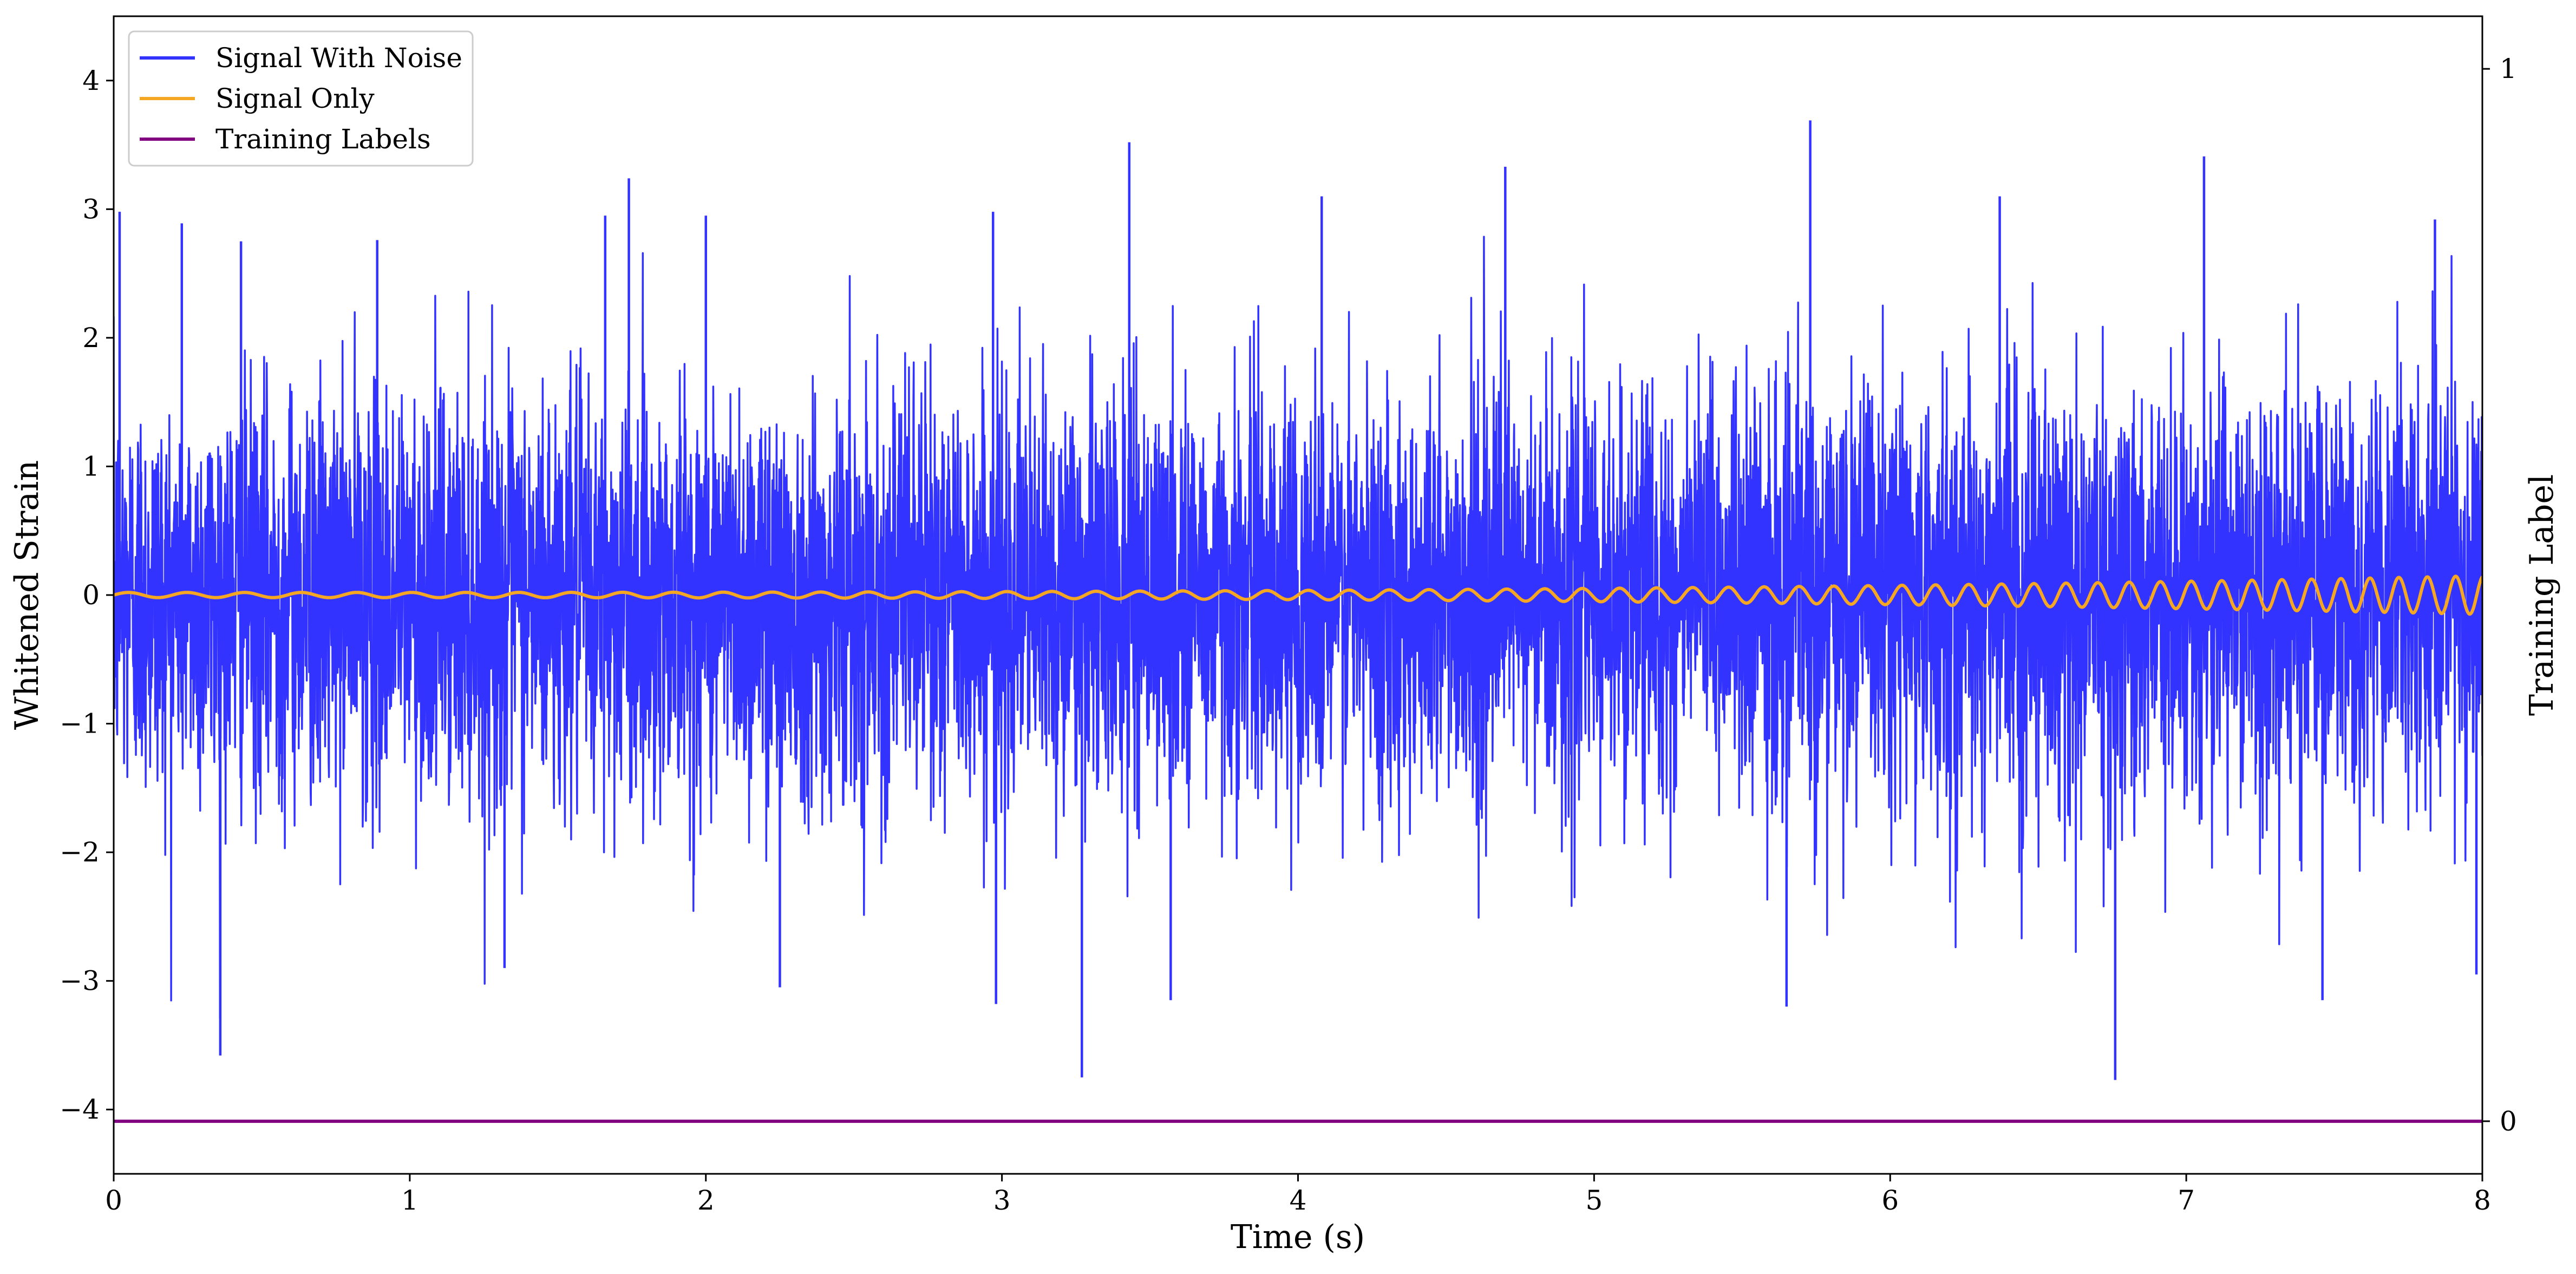 The width and height of the screenshot is (2576, 1274). Describe the element at coordinates (80, 724) in the screenshot. I see `y-tick-label: −1` at that location.